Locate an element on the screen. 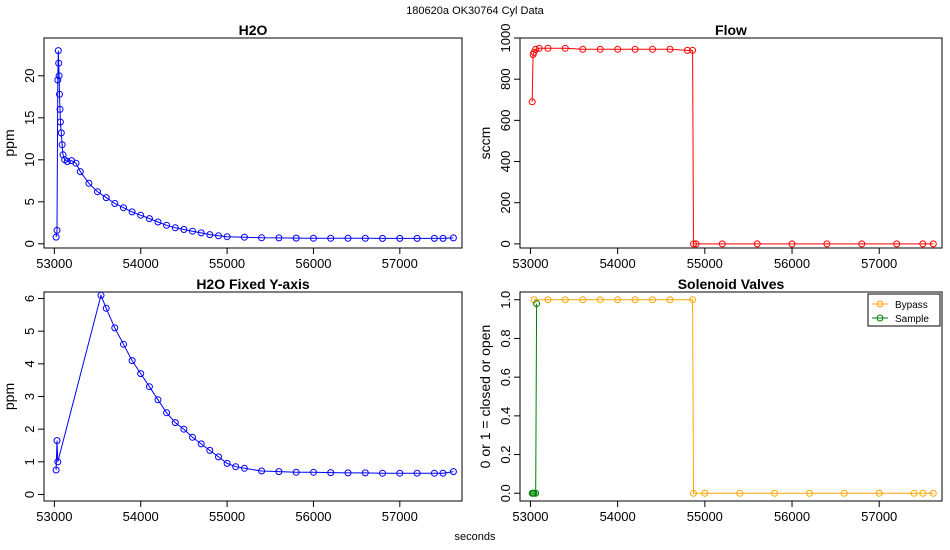 The image size is (950, 550). panel-2-x-tick-label: 57000 is located at coordinates (400, 516).